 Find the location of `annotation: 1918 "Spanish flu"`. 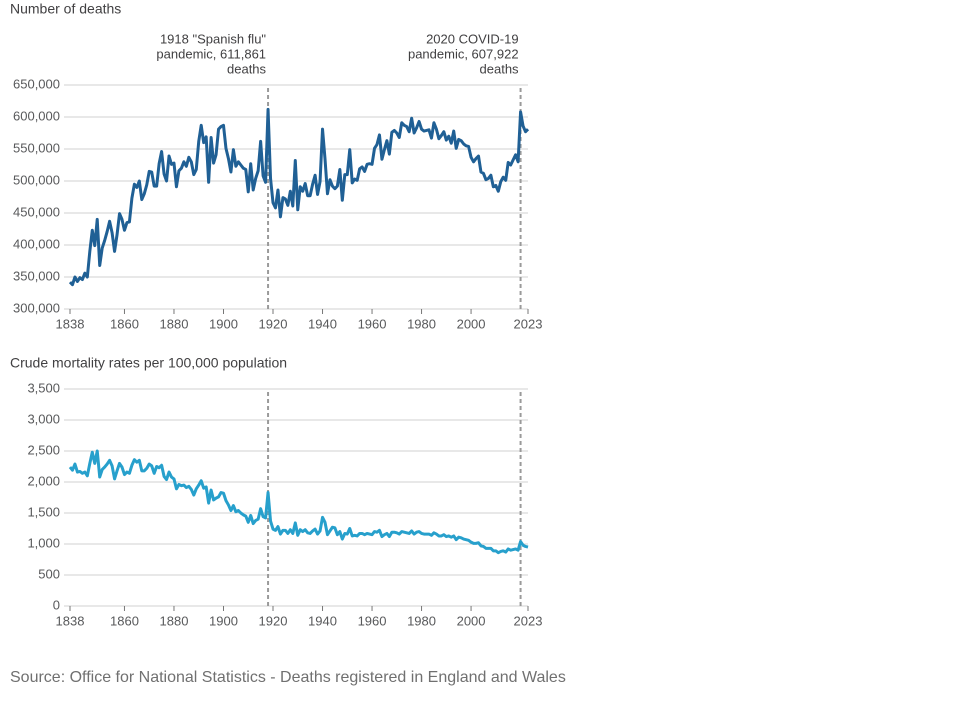

annotation: 1918 "Spanish flu" is located at coordinates (213, 38).